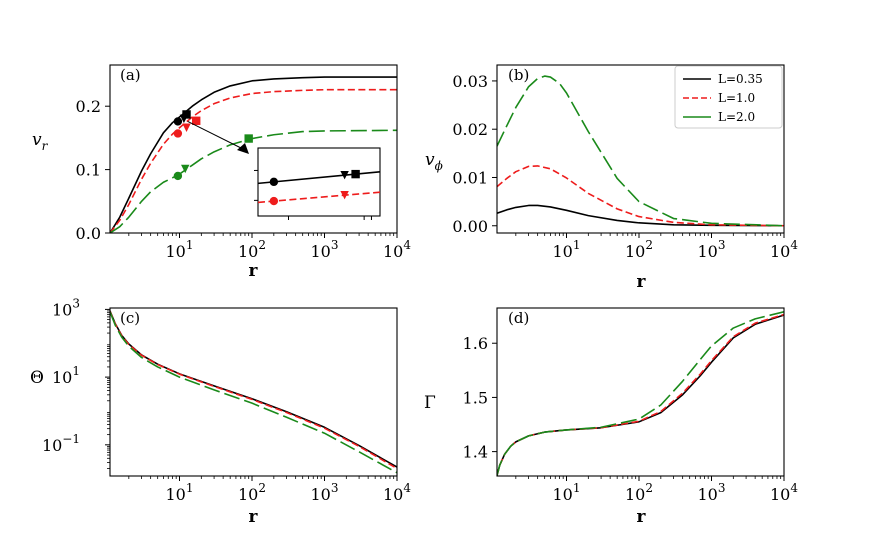 This screenshot has height=545, width=872. I want to click on x-tick-label-b-1: 10², so click(639, 249).